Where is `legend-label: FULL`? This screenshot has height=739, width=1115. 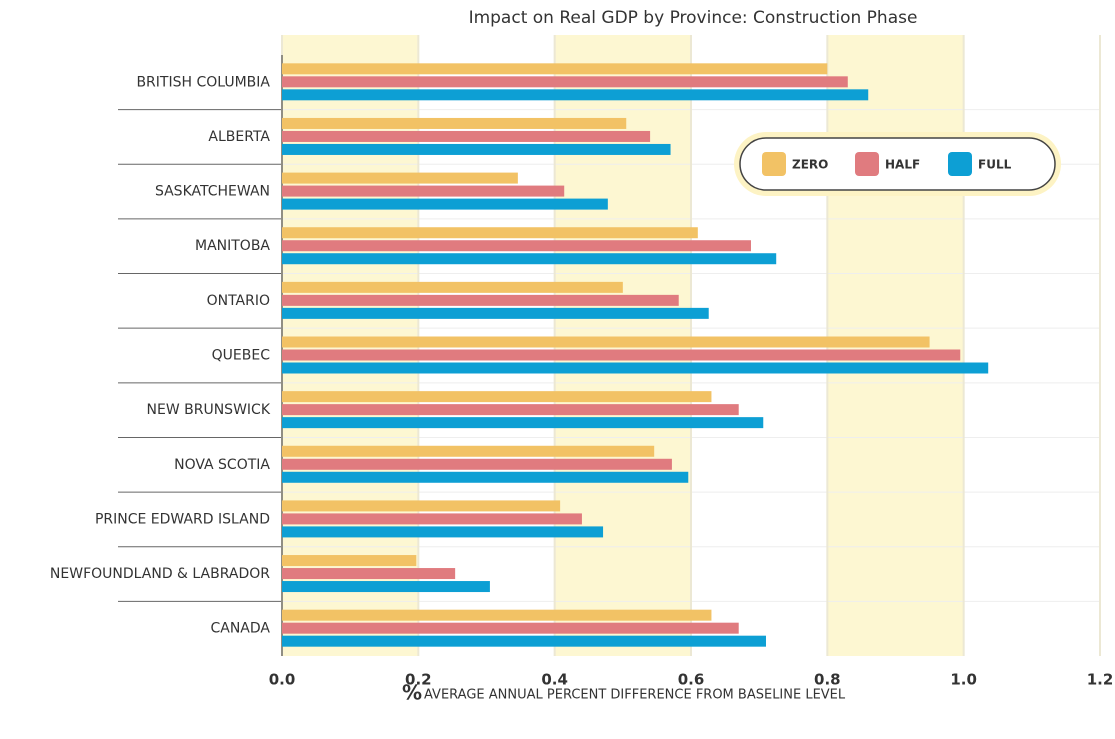
legend-label: FULL is located at coordinates (995, 165).